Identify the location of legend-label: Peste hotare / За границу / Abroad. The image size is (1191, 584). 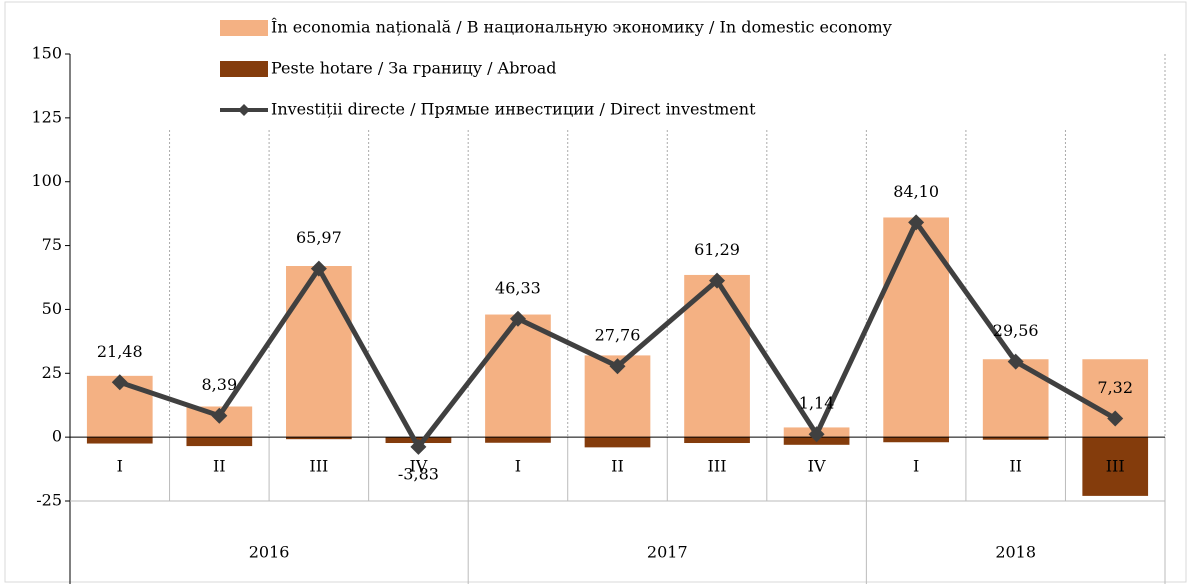
(414, 68).